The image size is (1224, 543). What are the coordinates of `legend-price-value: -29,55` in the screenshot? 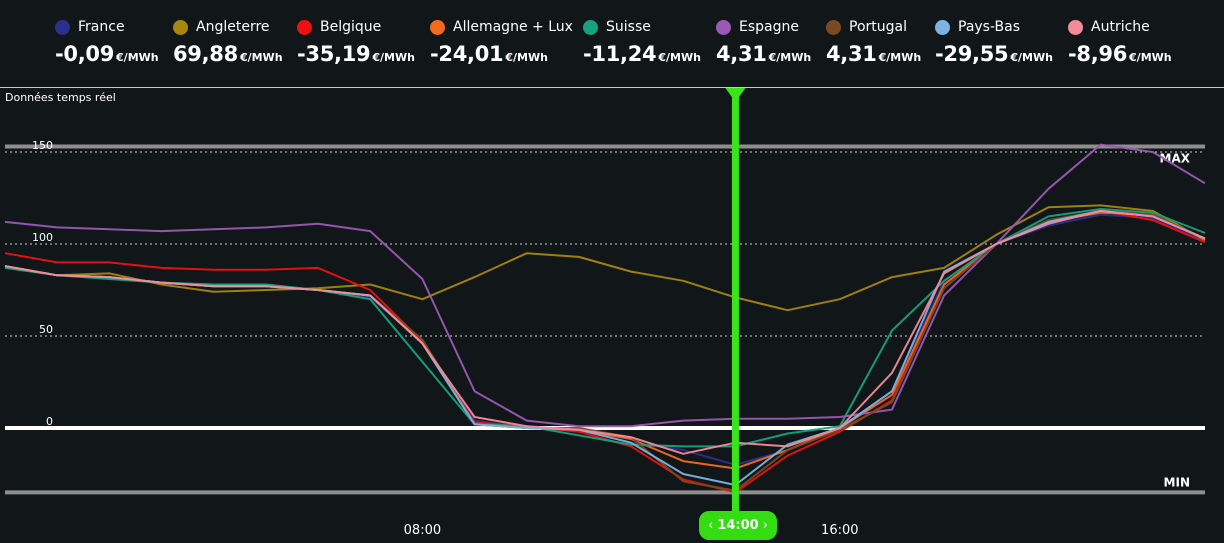 It's located at (972, 54).